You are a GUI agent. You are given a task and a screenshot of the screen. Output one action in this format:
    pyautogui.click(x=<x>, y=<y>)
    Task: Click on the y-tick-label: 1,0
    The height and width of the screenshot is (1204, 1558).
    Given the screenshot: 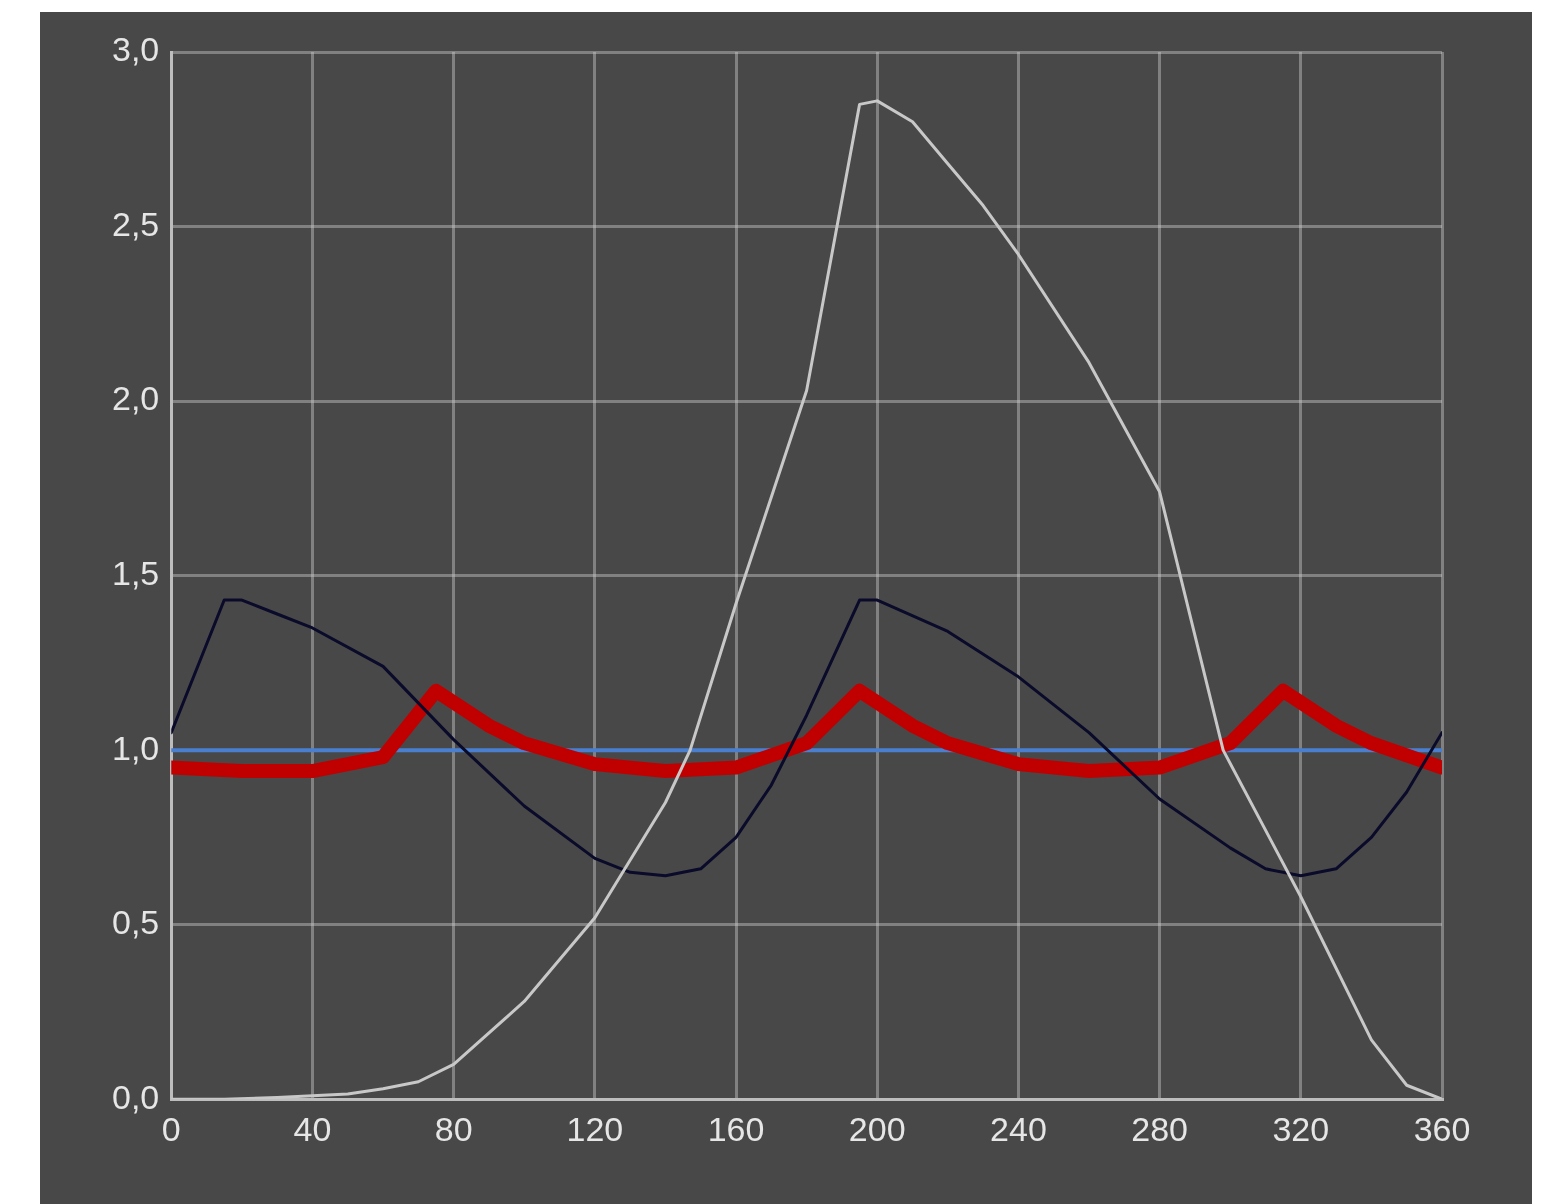 What is the action you would take?
    pyautogui.click(x=136, y=747)
    